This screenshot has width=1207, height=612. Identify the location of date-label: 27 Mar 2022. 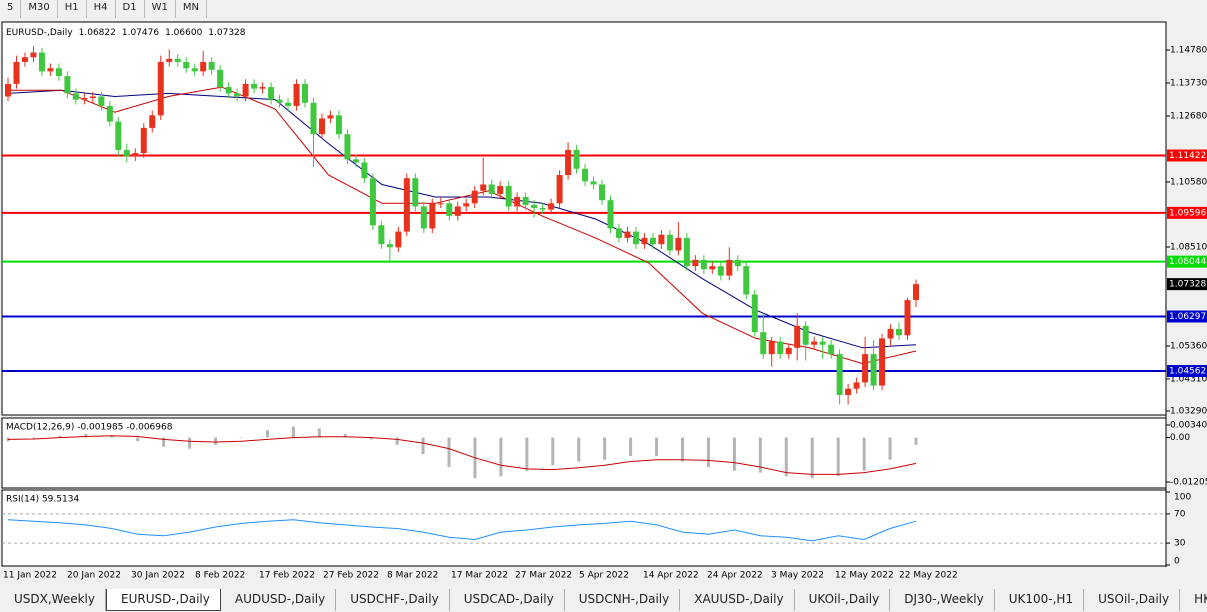
(543, 576).